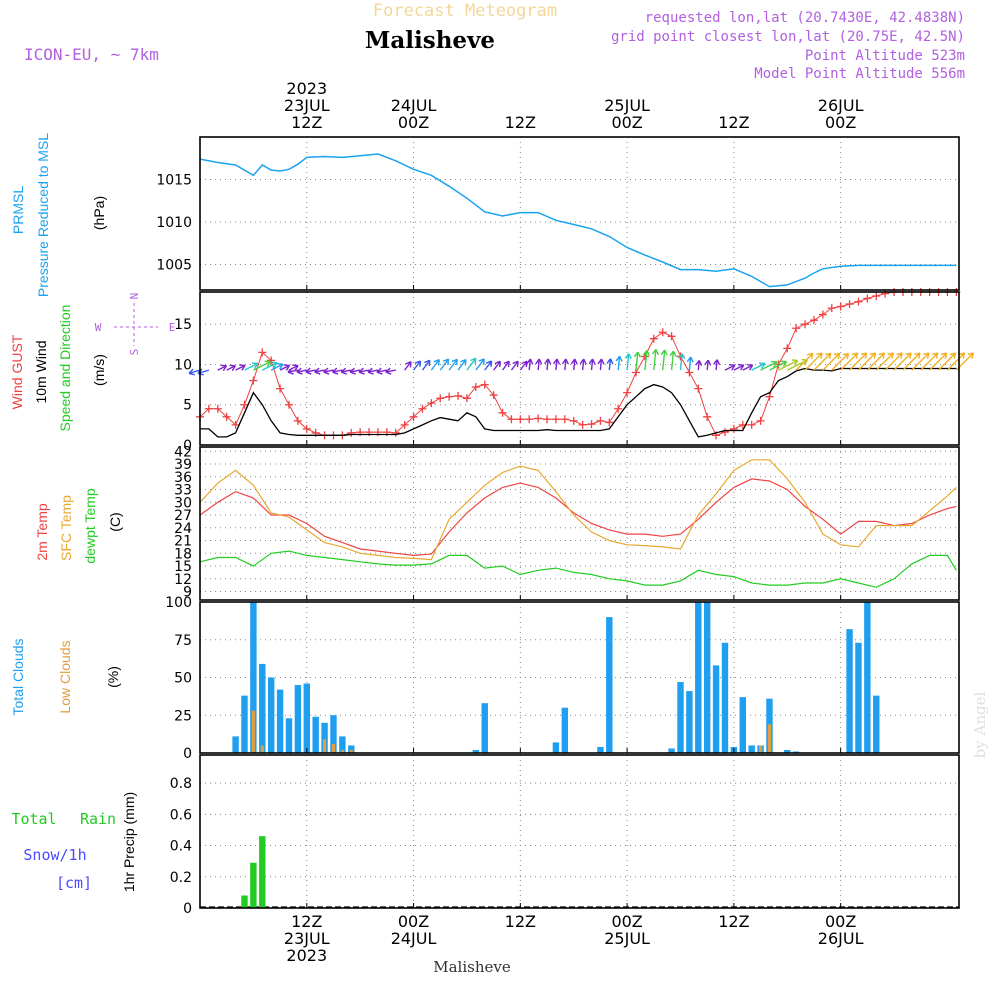  Describe the element at coordinates (66, 528) in the screenshot. I see `temp-sfc-label: SFC Temp` at that location.